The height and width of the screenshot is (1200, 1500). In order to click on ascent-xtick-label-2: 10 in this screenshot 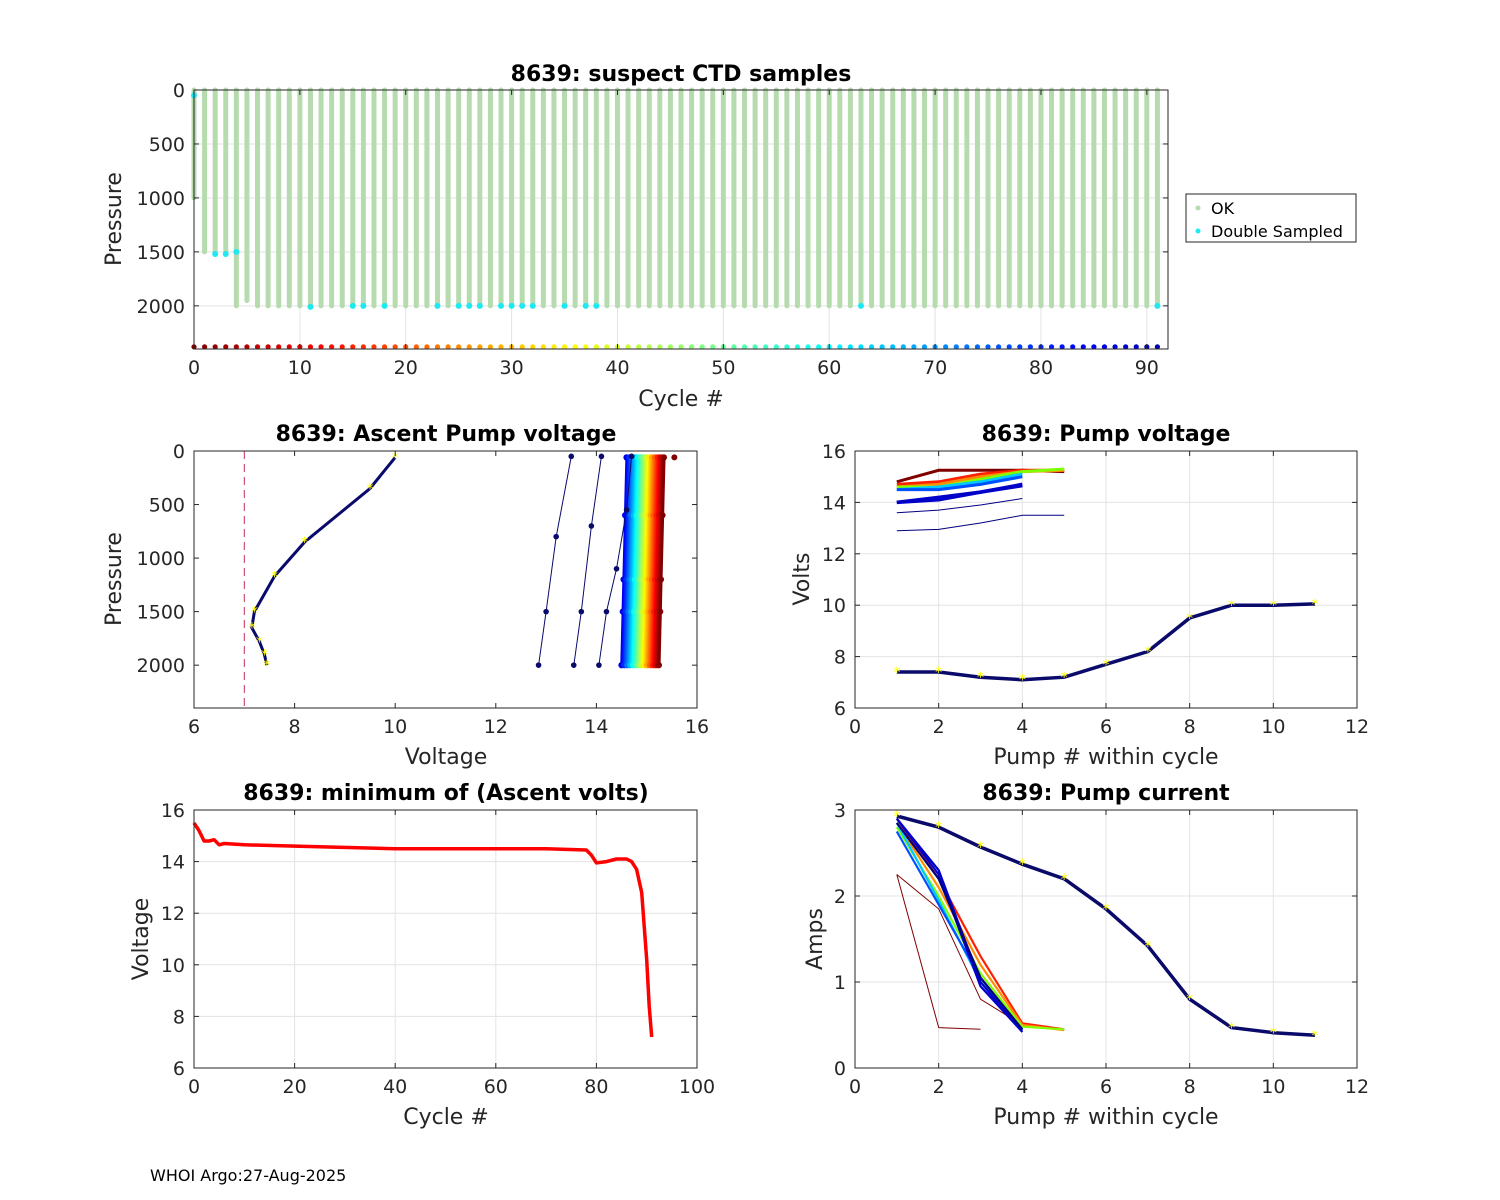, I will do `click(395, 727)`.